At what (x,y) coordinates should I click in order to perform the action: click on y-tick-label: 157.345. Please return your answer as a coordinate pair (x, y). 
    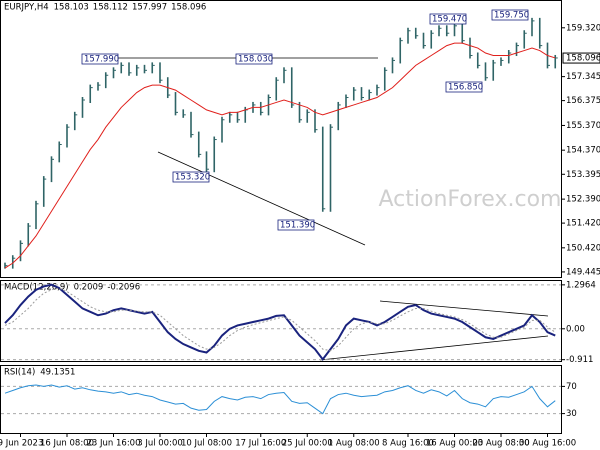
    Looking at the image, I should click on (583, 77).